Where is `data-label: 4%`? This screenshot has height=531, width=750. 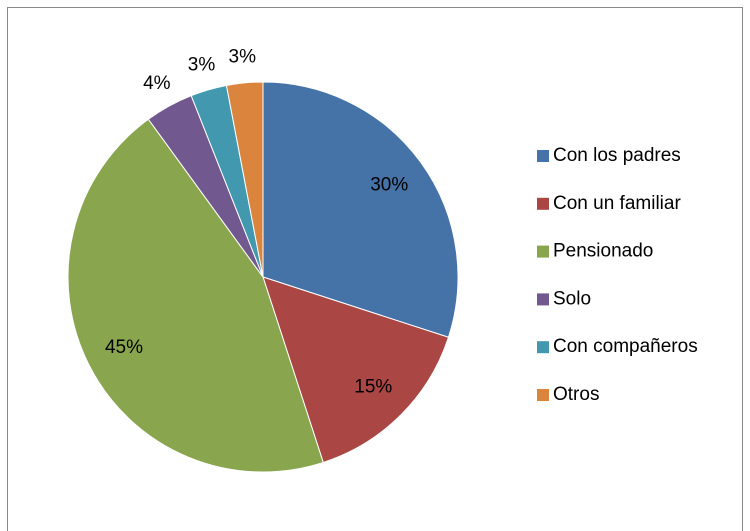 data-label: 4% is located at coordinates (157, 83).